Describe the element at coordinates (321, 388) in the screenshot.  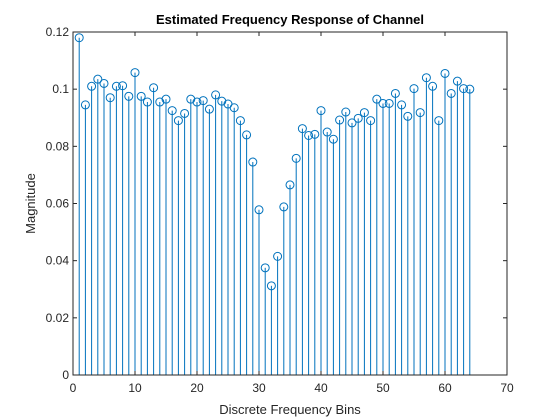
I see `x-tick-label: 40` at that location.